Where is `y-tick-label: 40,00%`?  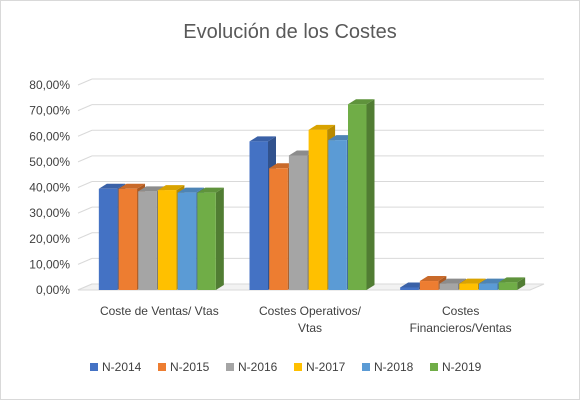 y-tick-label: 40,00% is located at coordinates (49, 188).